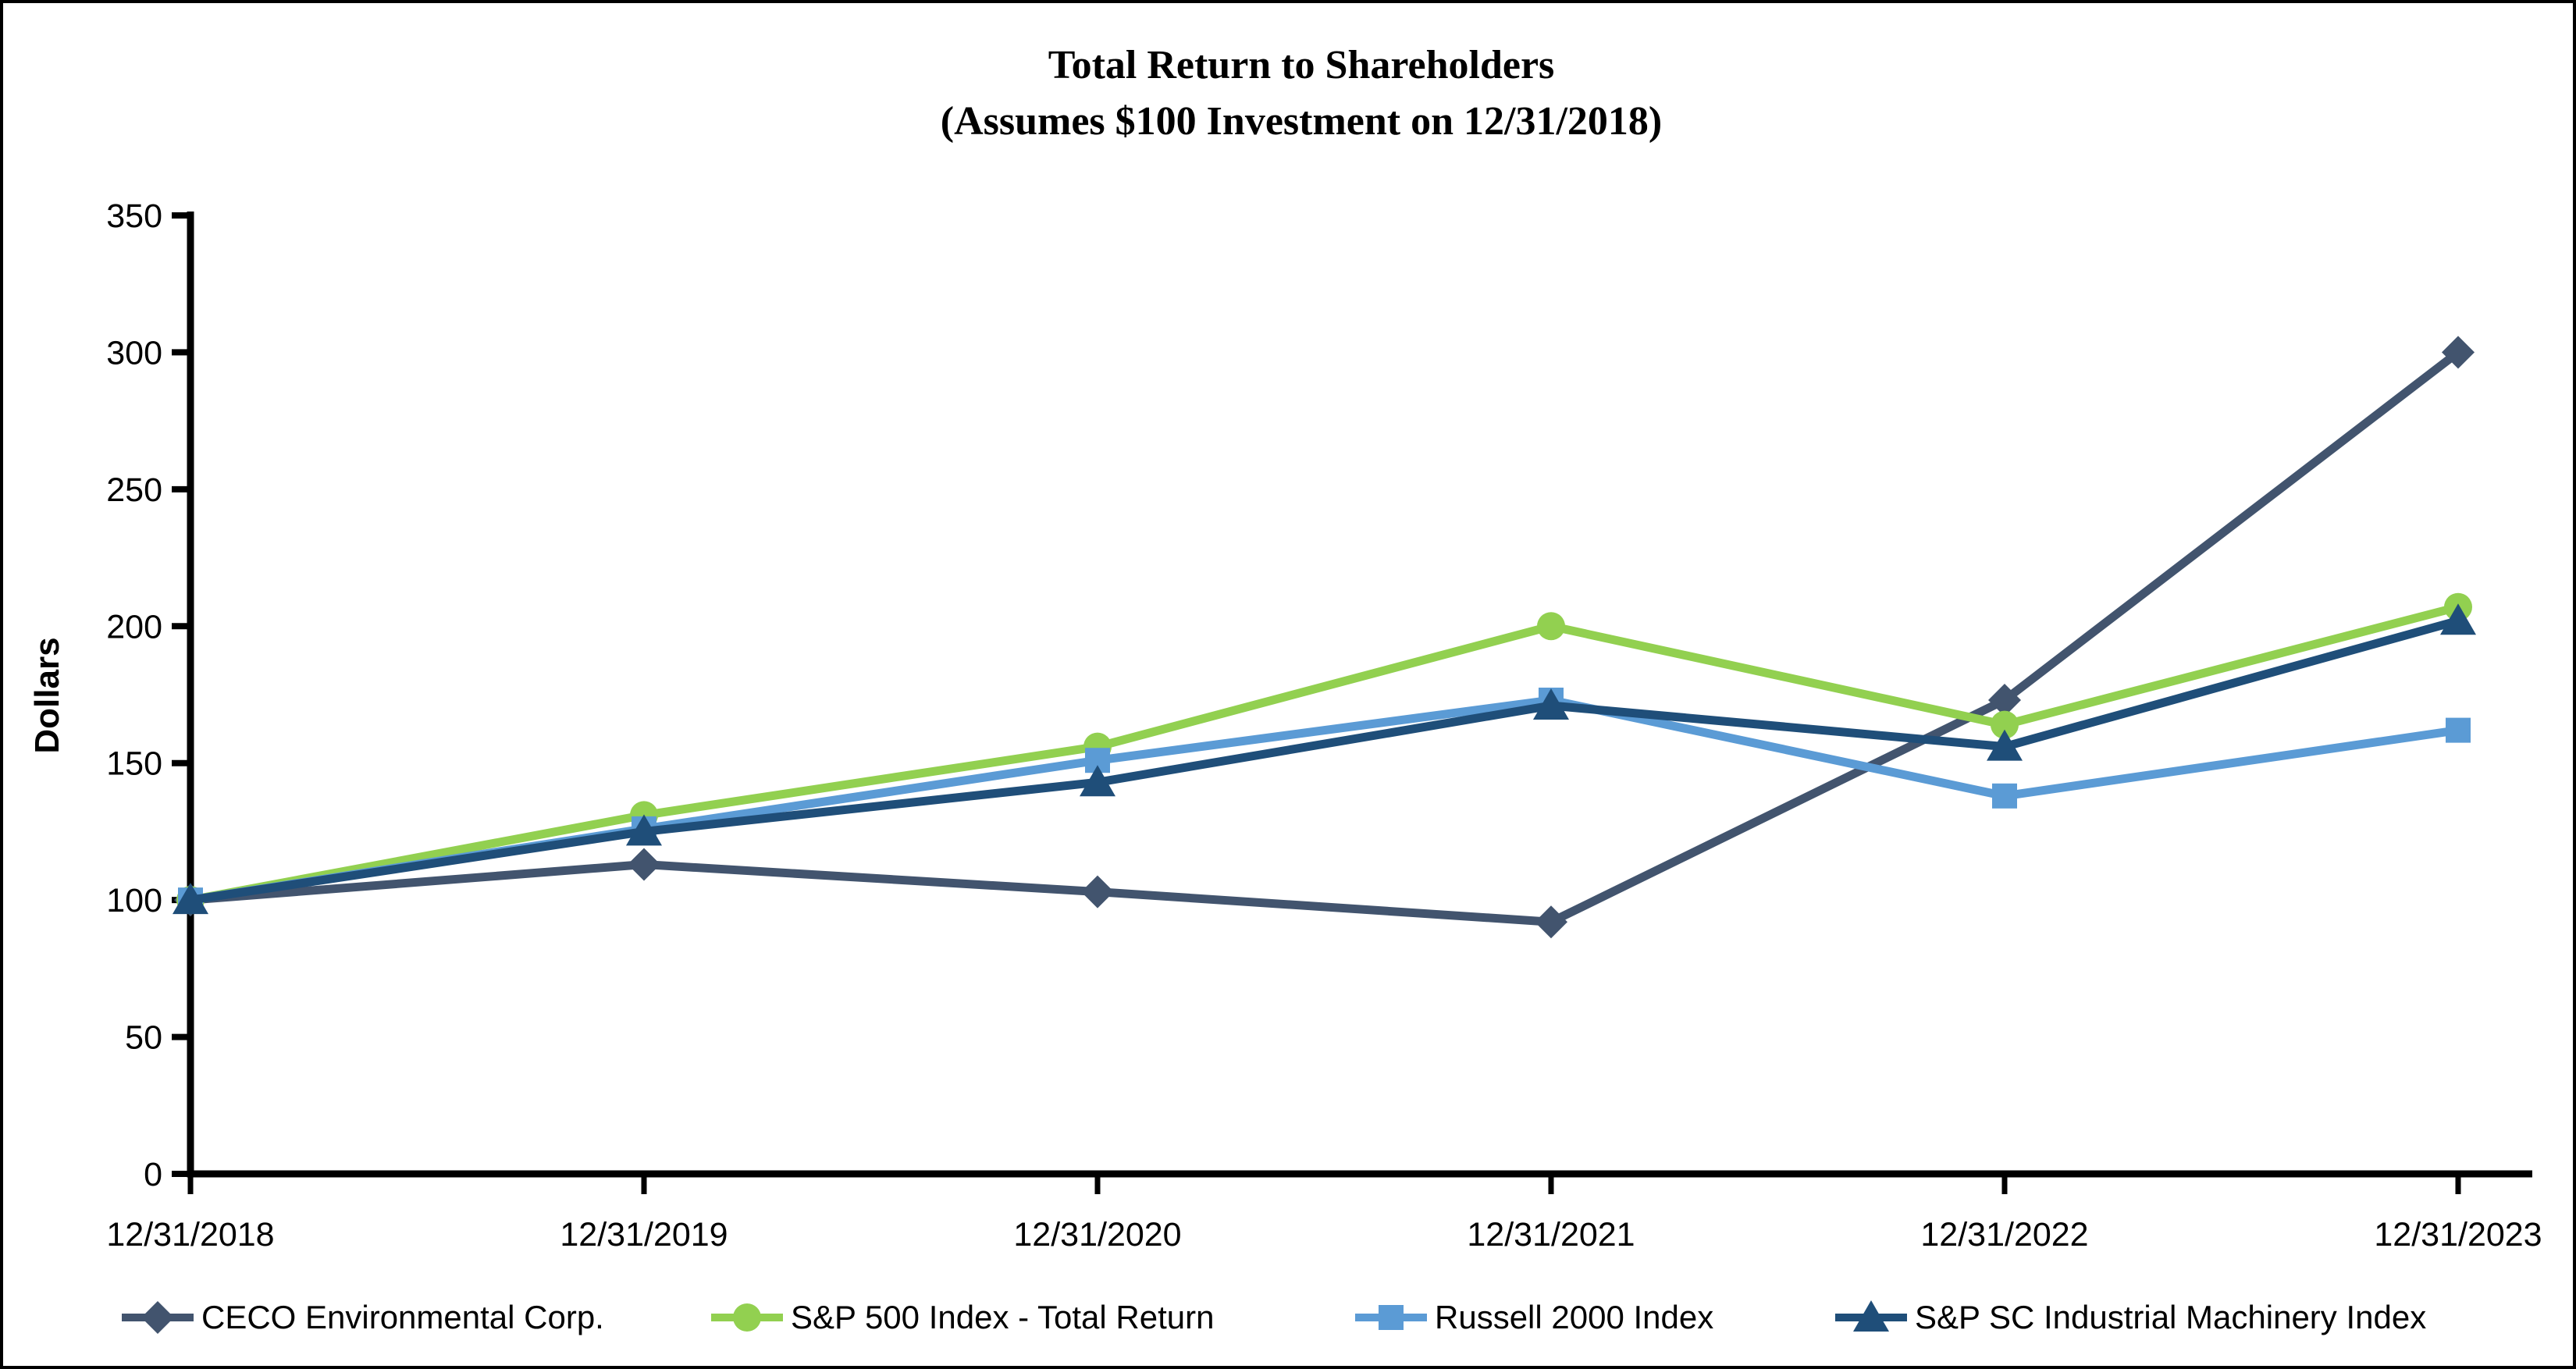  I want to click on circle-line-marker-icon, so click(747, 1317).